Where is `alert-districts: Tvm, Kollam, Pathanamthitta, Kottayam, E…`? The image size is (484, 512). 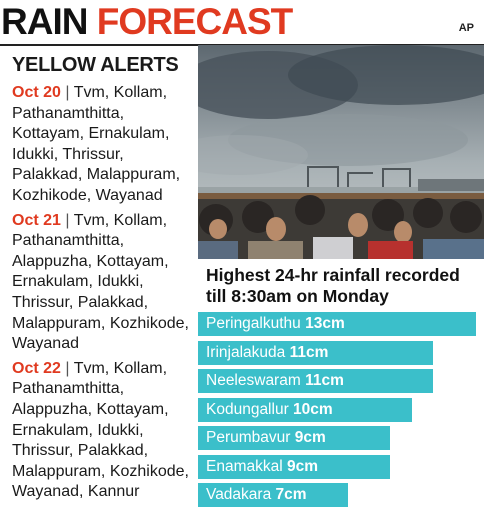 alert-districts: Tvm, Kollam, Pathanamthitta, Kottayam, E… is located at coordinates (96, 144).